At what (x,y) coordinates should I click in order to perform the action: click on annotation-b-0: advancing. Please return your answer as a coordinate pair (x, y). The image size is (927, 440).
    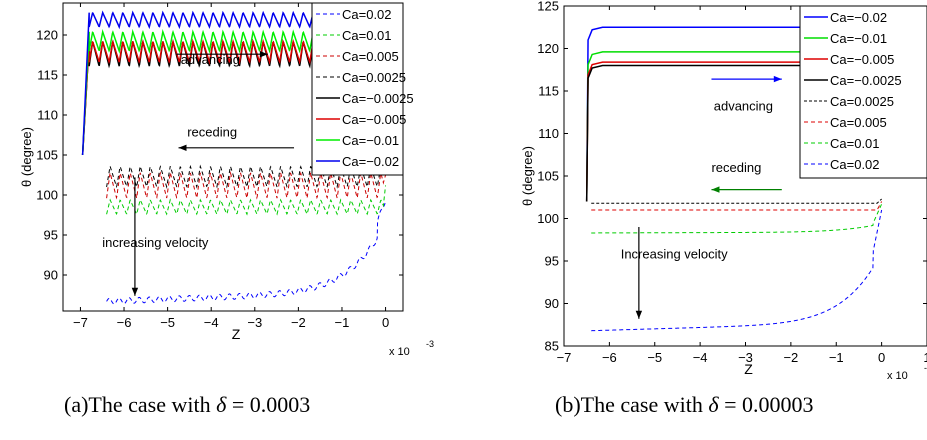
    Looking at the image, I should click on (743, 106).